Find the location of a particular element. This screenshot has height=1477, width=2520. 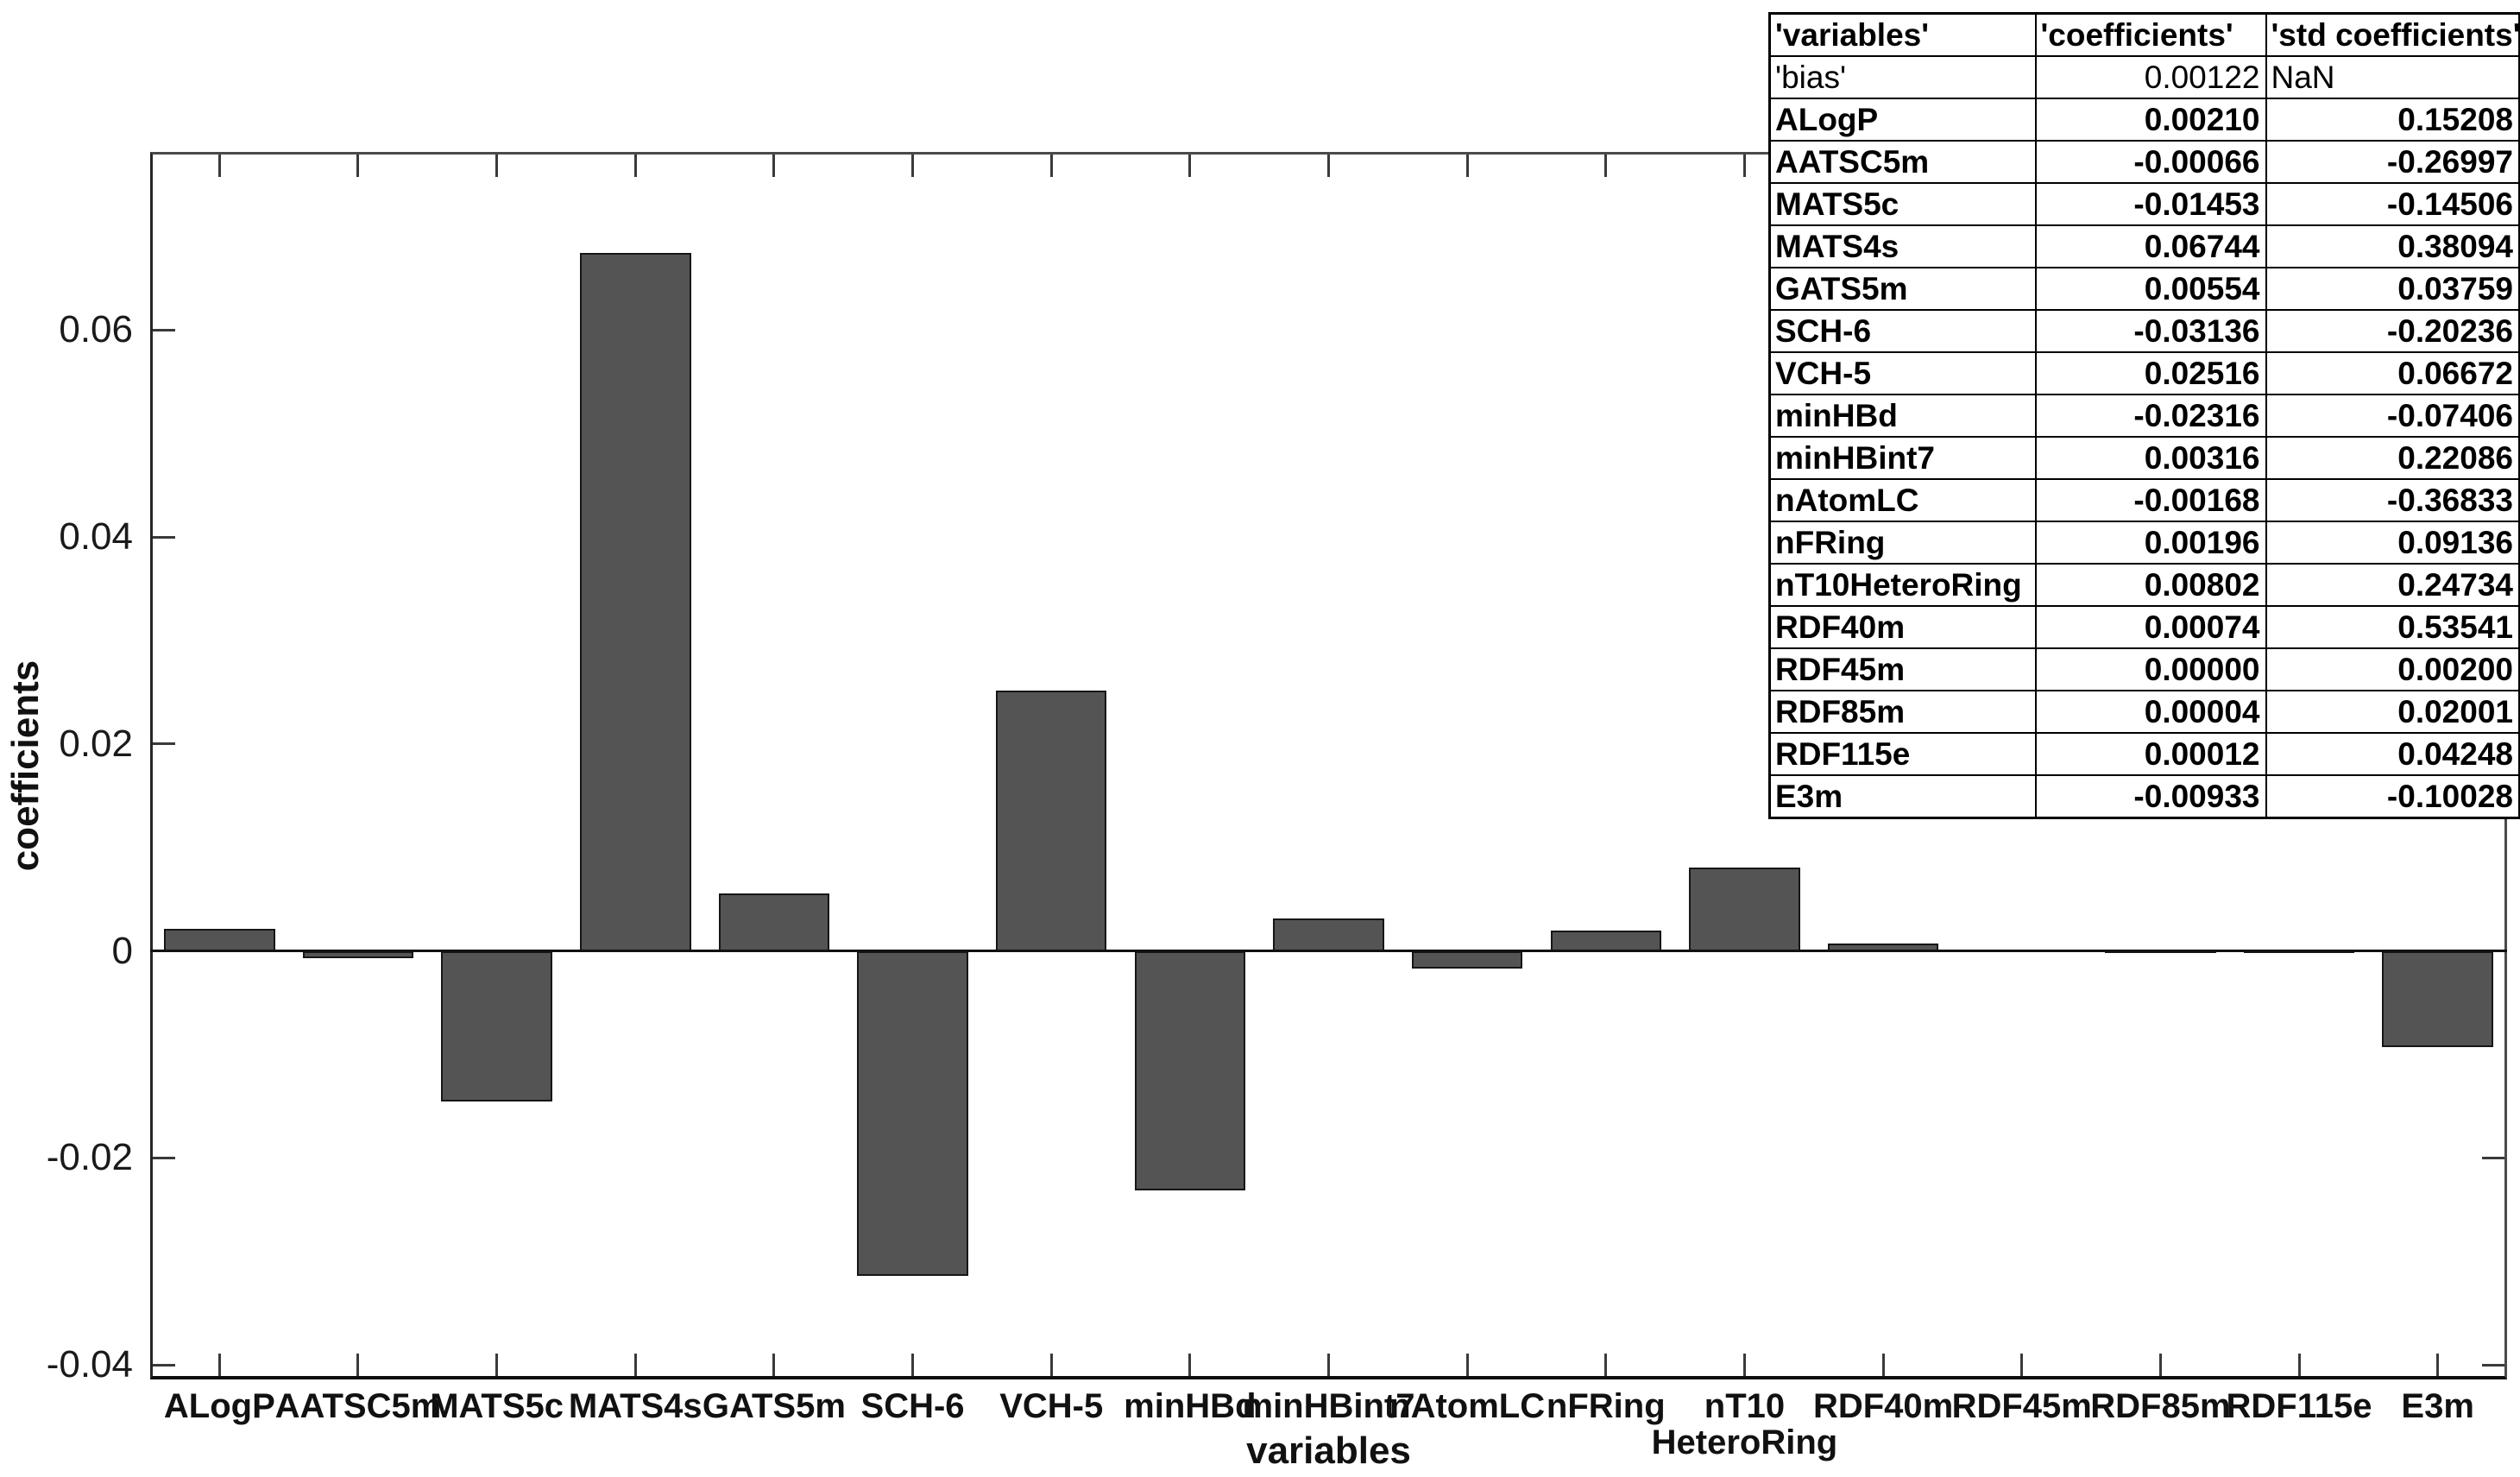

table-row: minHBd -0.02316 -0.07406 is located at coordinates (2144, 416).